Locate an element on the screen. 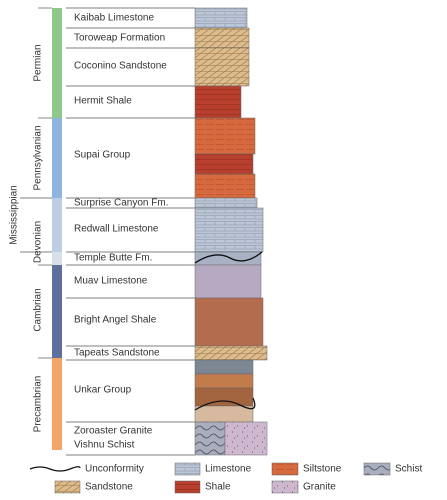 The height and width of the screenshot is (500, 447). legend-label: Granite is located at coordinates (319, 487).